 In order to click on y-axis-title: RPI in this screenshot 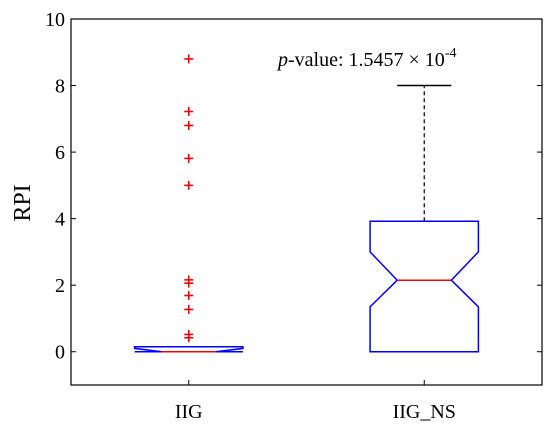, I will do `click(23, 202)`.